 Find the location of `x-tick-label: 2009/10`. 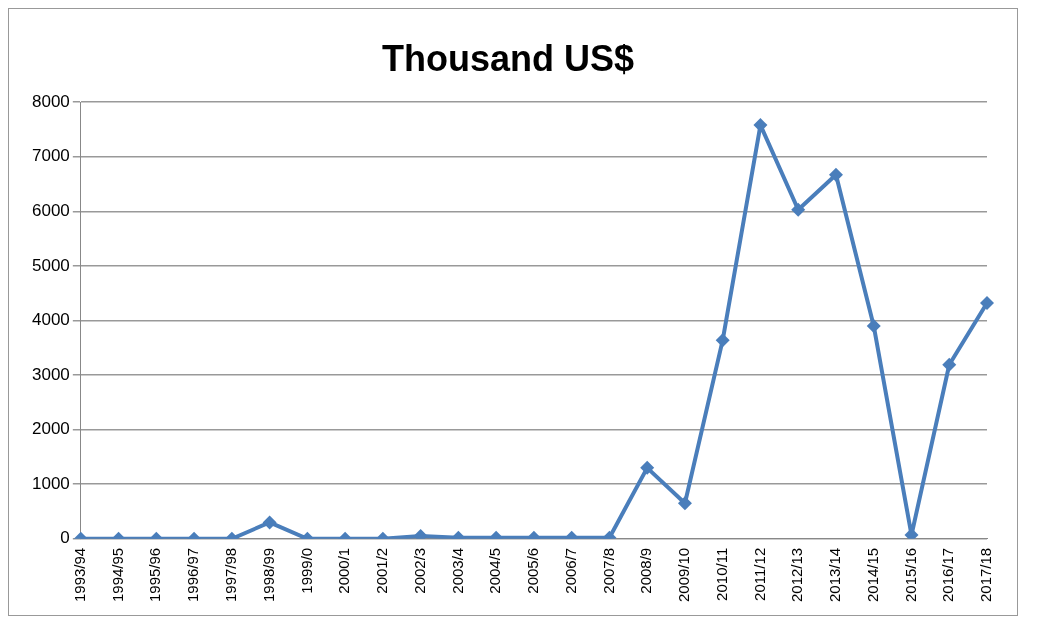

x-tick-label: 2009/10 is located at coordinates (684, 575).